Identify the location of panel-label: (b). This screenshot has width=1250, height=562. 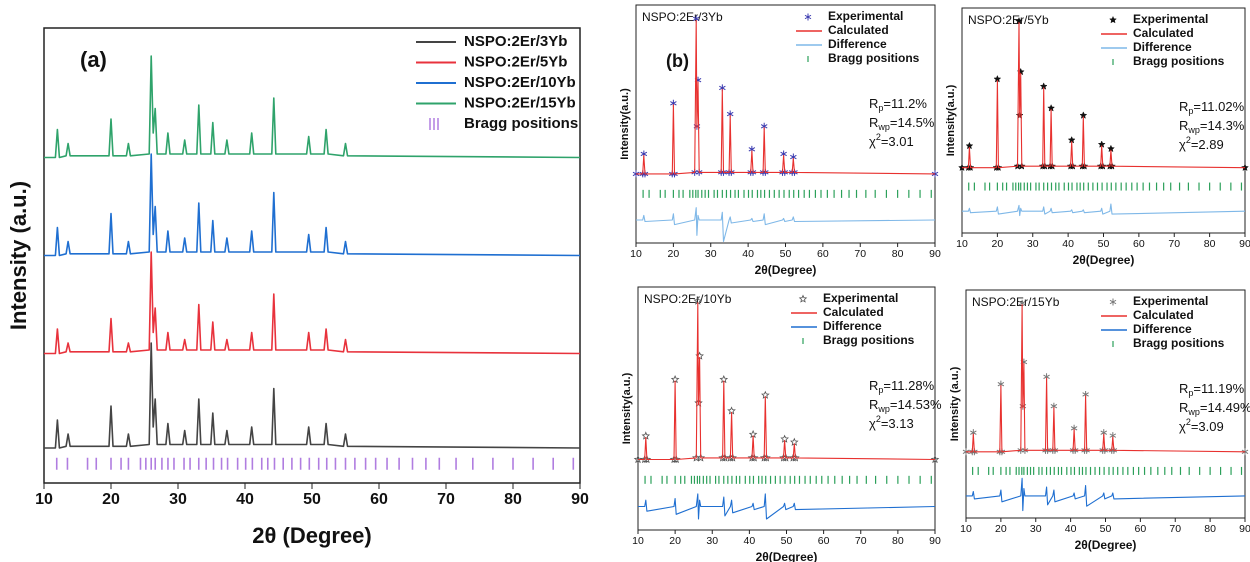
(677, 61).